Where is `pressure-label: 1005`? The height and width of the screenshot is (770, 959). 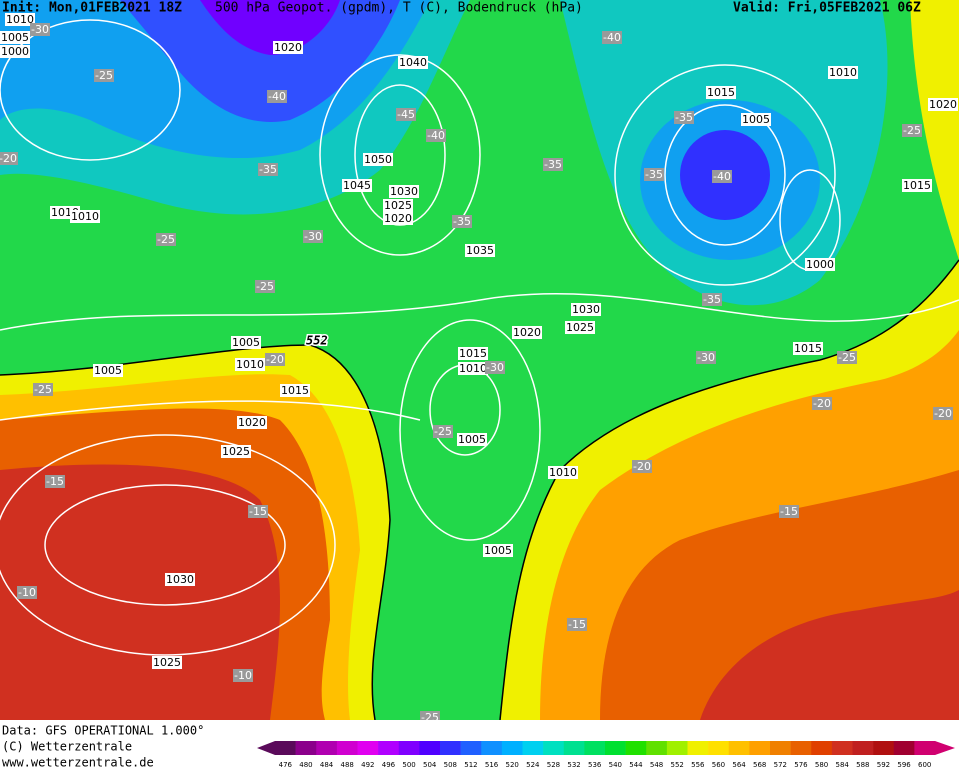
pressure-label: 1005 is located at coordinates (108, 370).